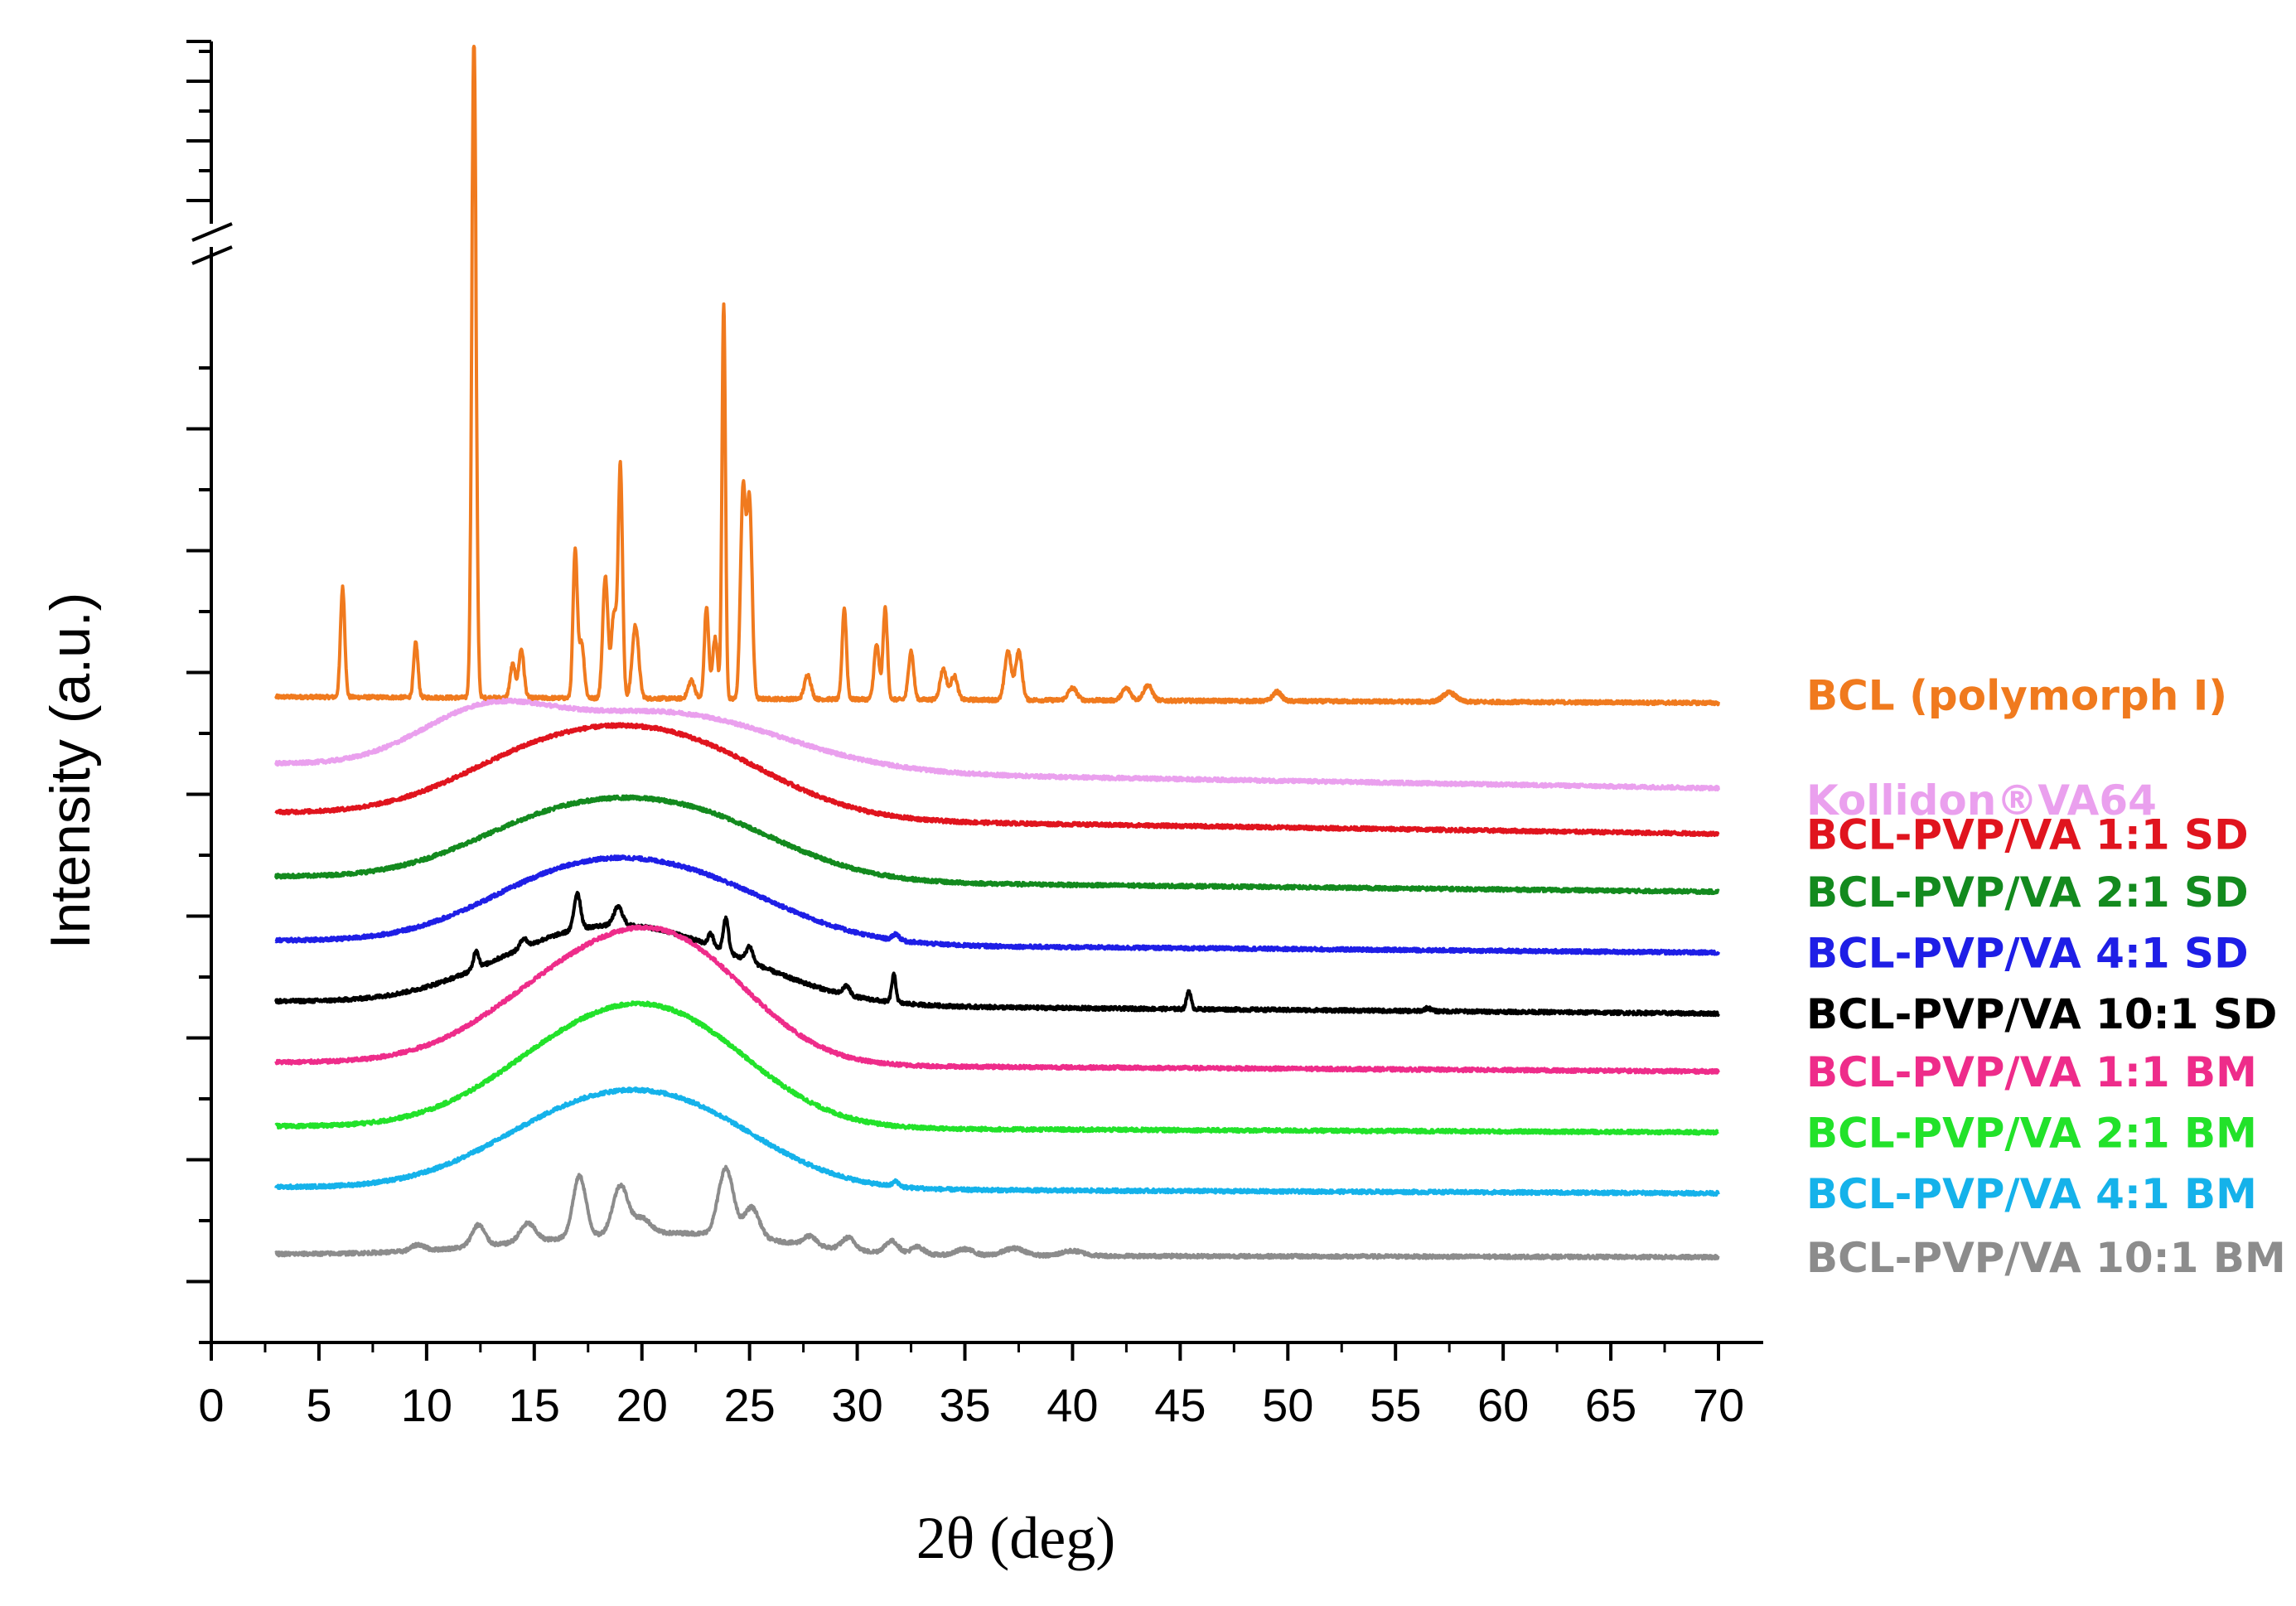 This screenshot has height=1606, width=2296. I want to click on legend-label: BCL (polymorph I), so click(2016, 695).